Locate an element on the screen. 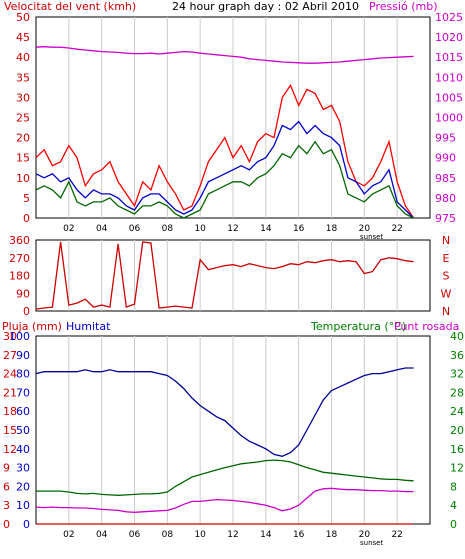  temperature-y-tick: 8 is located at coordinates (453, 486).